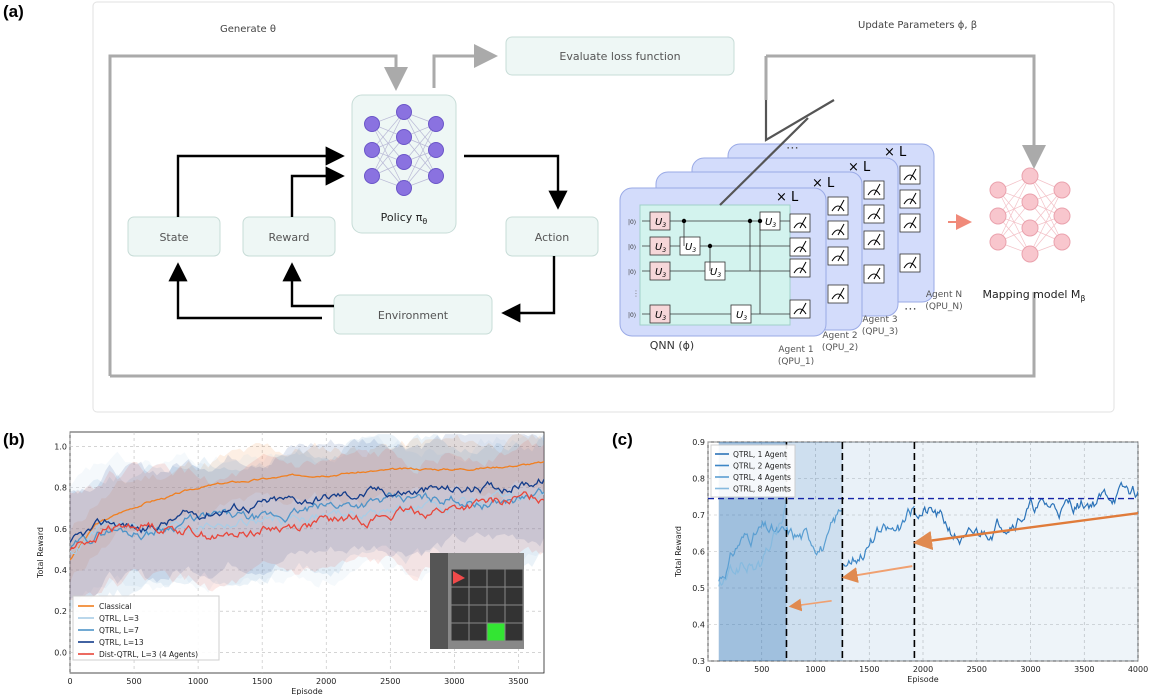 Image resolution: width=1156 pixels, height=698 pixels. Describe the element at coordinates (133, 681) in the screenshot. I see `x-tick-label: 500` at that location.